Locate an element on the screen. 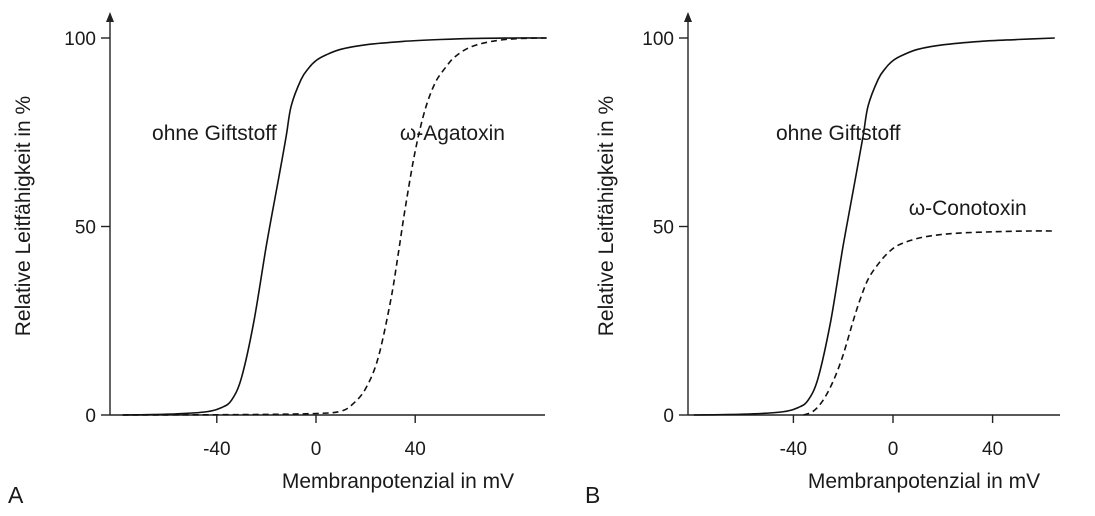  panel-a-annotation: ω-Agatoxin is located at coordinates (452, 133).